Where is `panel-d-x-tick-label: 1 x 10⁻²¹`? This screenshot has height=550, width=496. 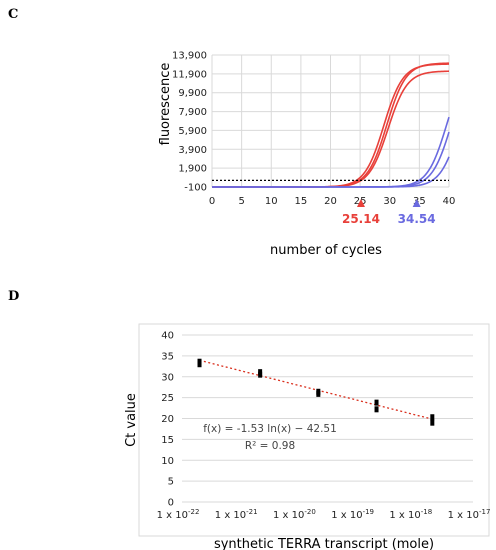
panel-d-x-tick-label: 1 x 10⁻²¹ is located at coordinates (236, 514).